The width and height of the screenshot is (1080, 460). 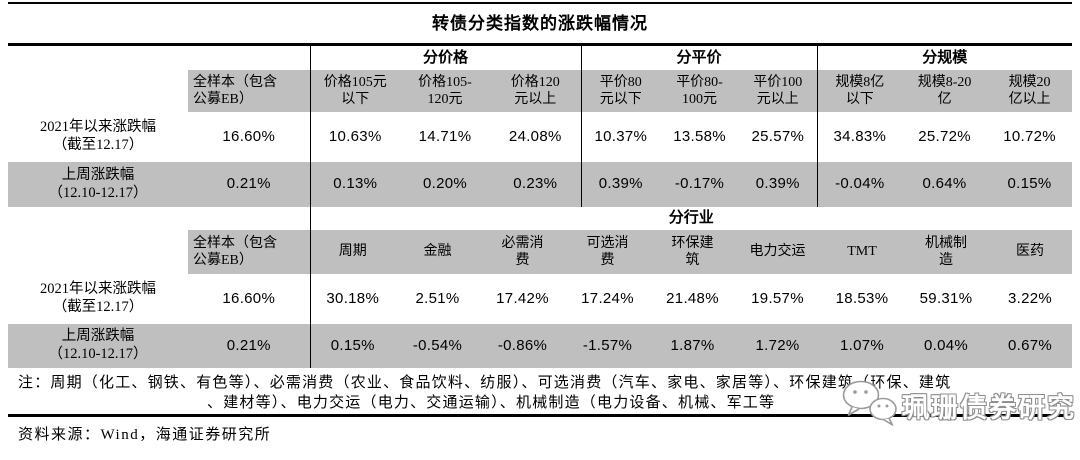 I want to click on cell: 0.04%, so click(x=946, y=346).